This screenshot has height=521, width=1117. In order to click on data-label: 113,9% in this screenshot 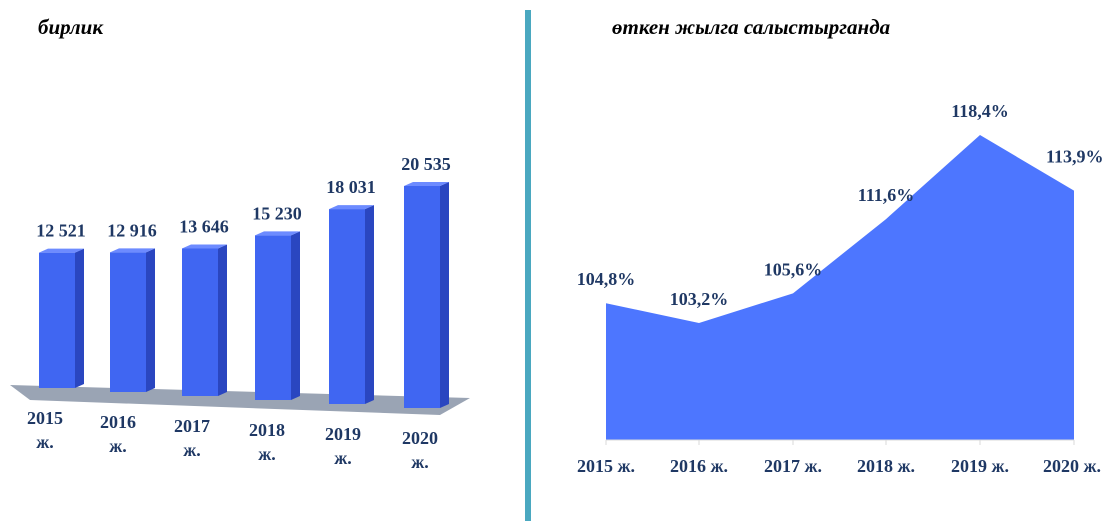, I will do `click(1075, 157)`.